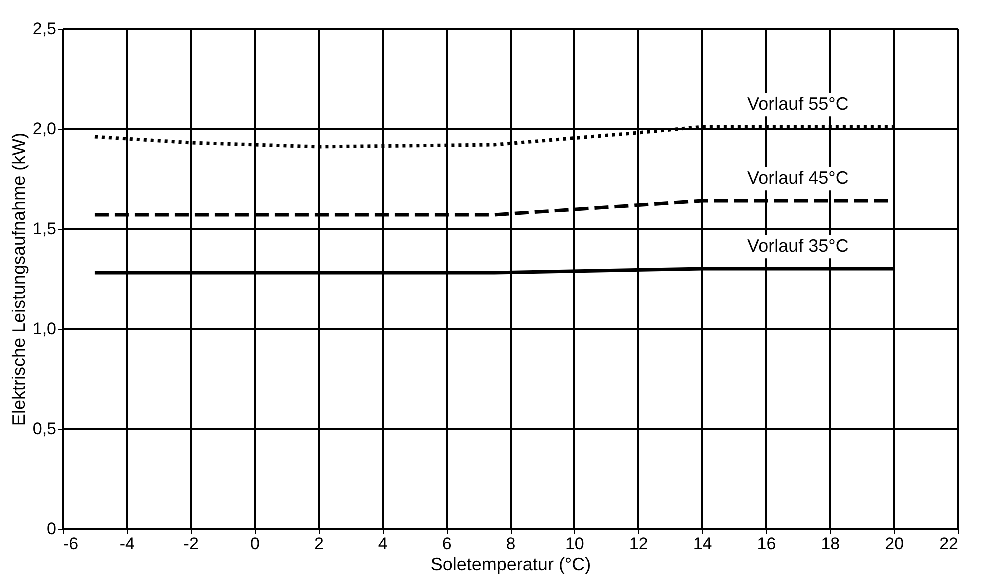 This screenshot has height=584, width=989. What do you see at coordinates (51, 529) in the screenshot?
I see `y-tick-label: 0` at bounding box center [51, 529].